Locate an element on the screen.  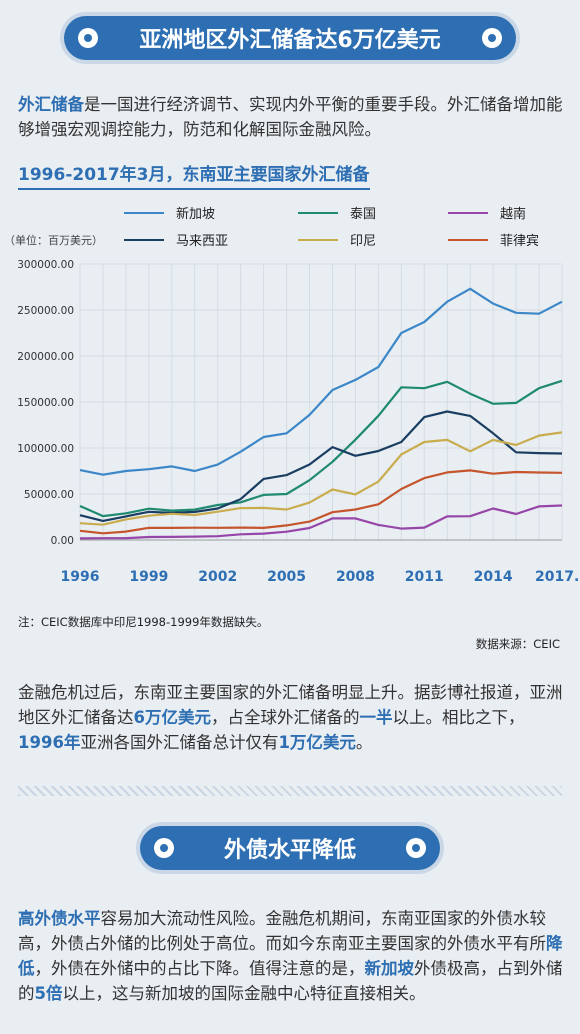
x-tick-label: 2005 is located at coordinates (286, 577).